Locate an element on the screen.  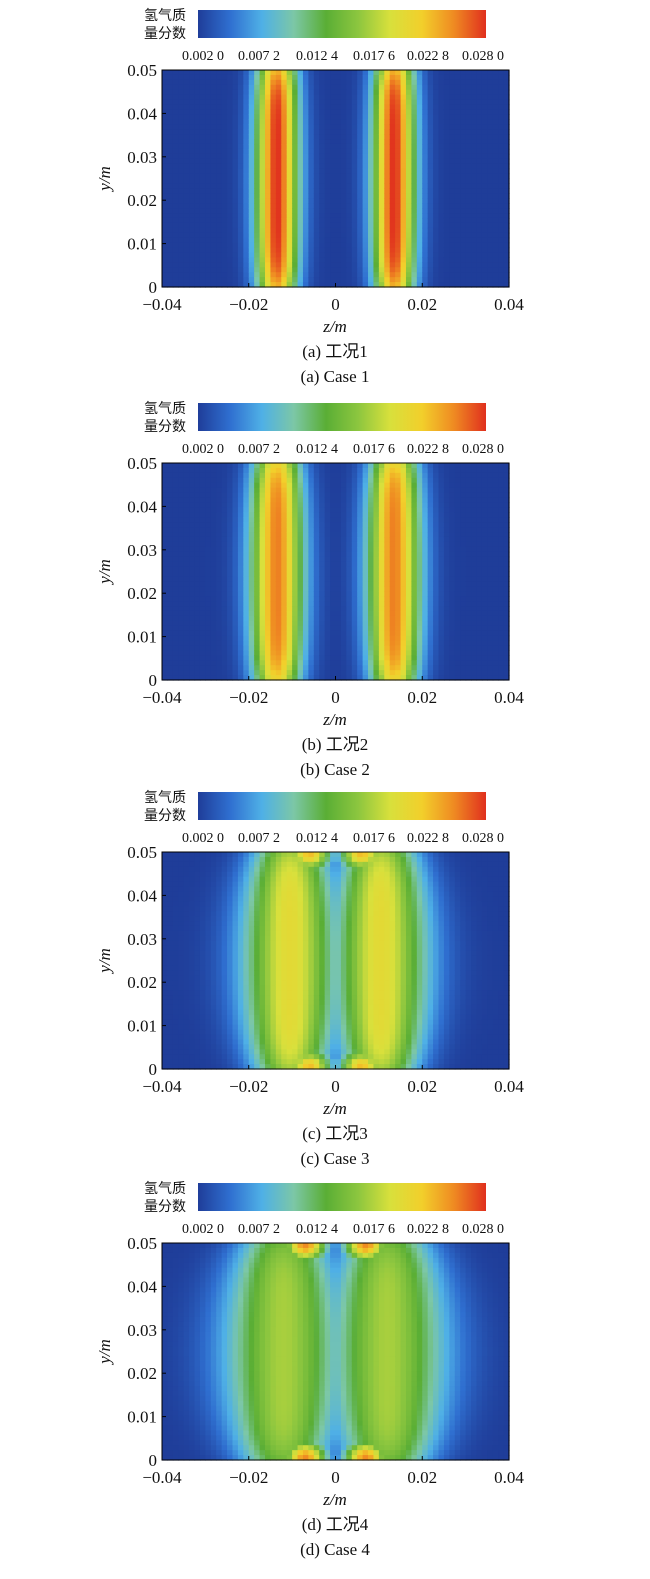
caption-cn: (a) 工况1 is located at coordinates (335, 351).